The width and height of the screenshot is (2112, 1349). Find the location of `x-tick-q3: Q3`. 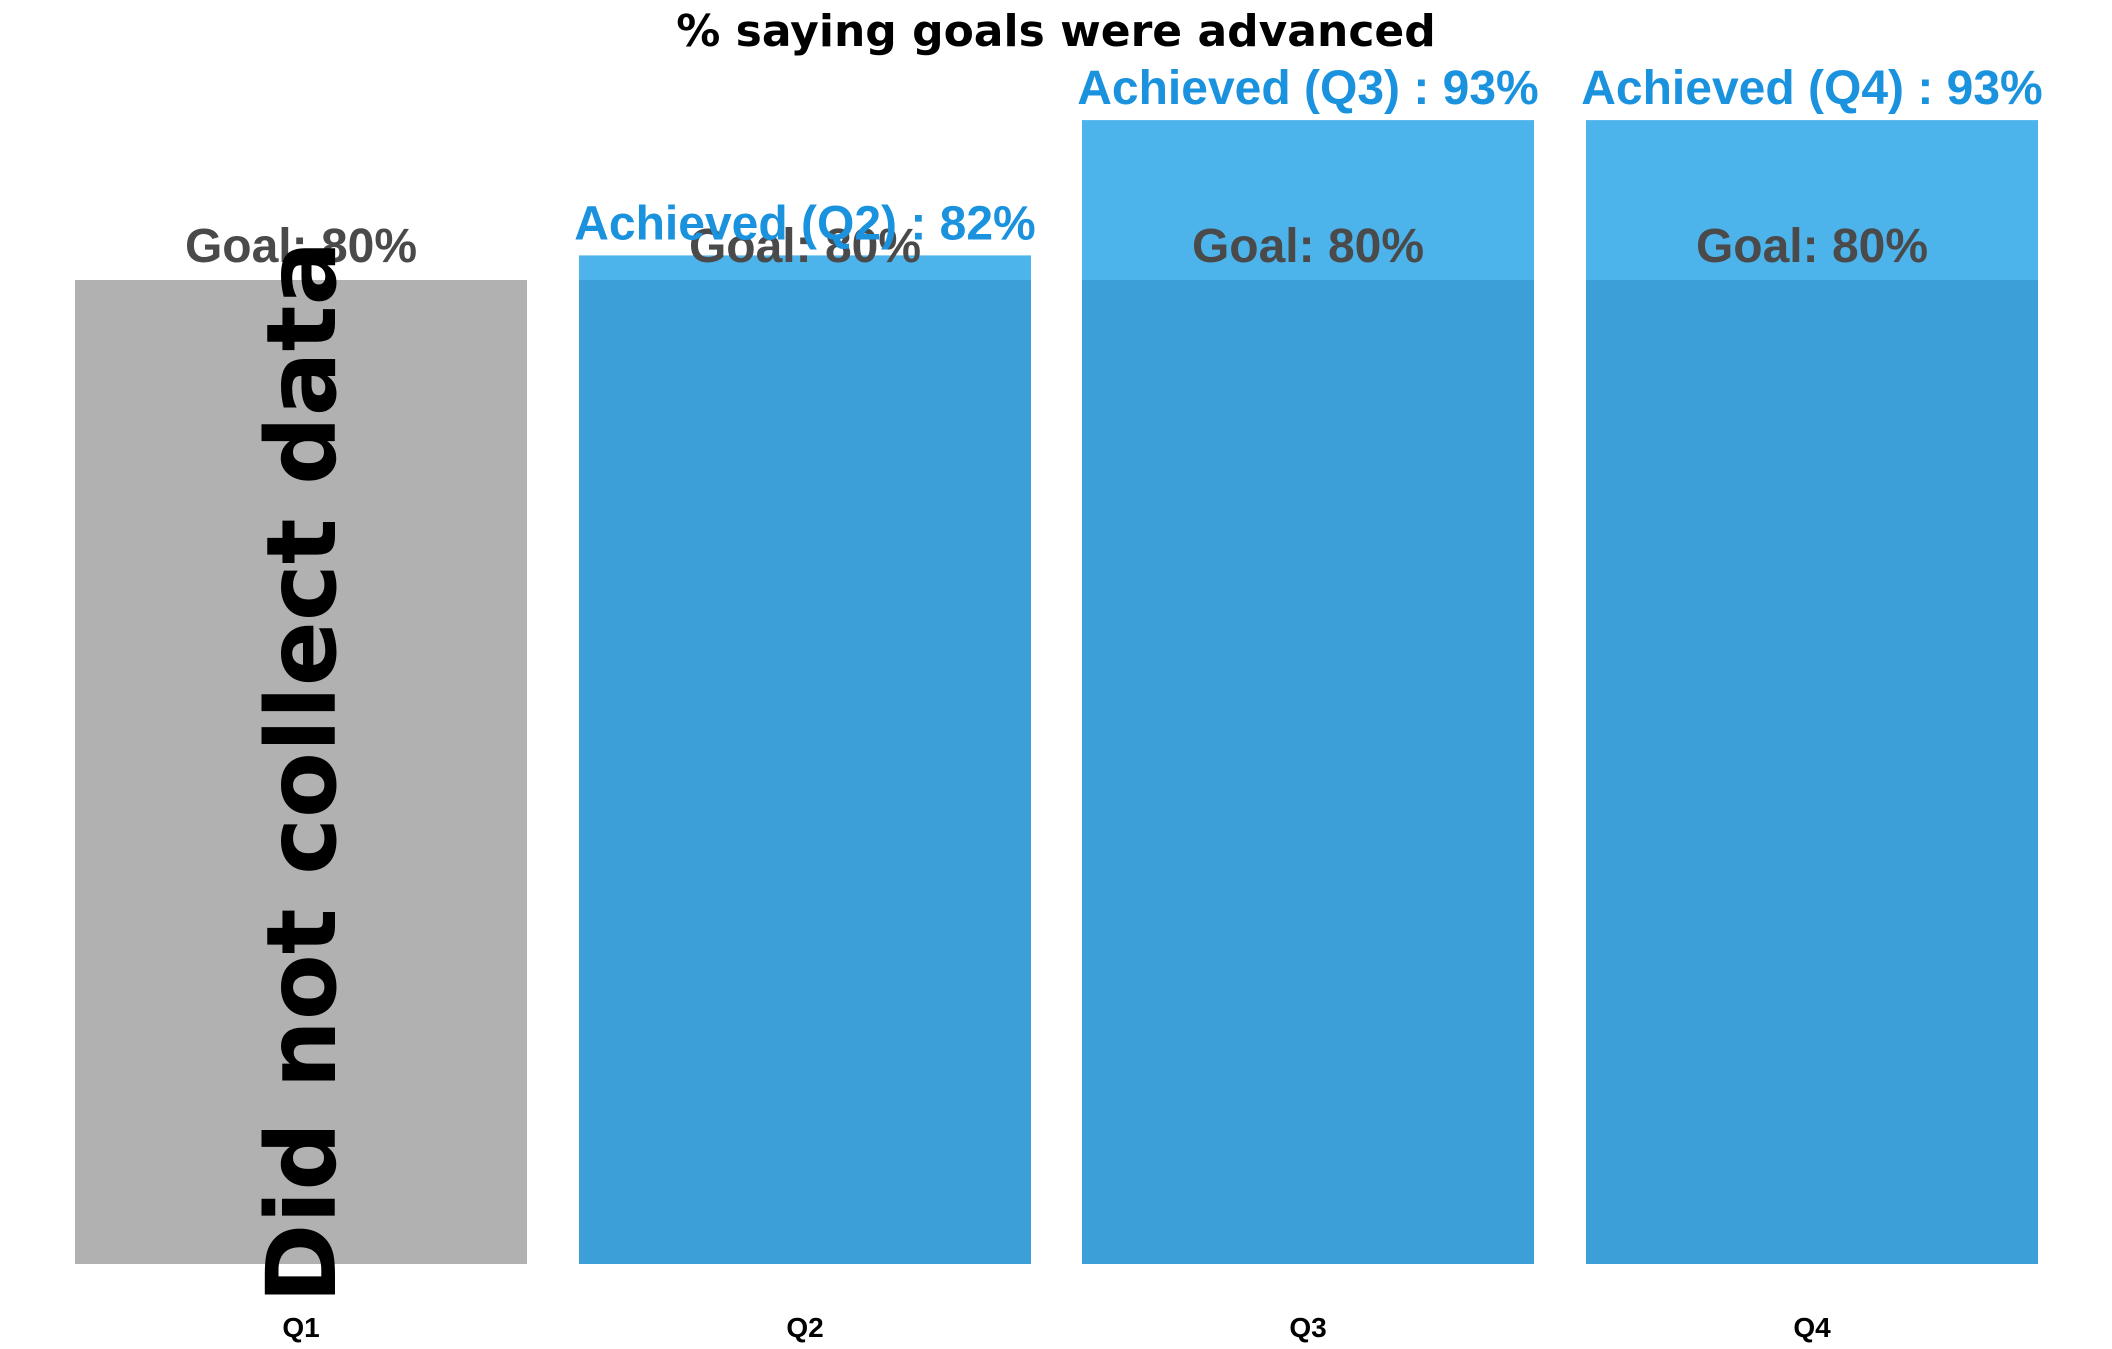

x-tick-q3: Q3 is located at coordinates (1307, 1327).